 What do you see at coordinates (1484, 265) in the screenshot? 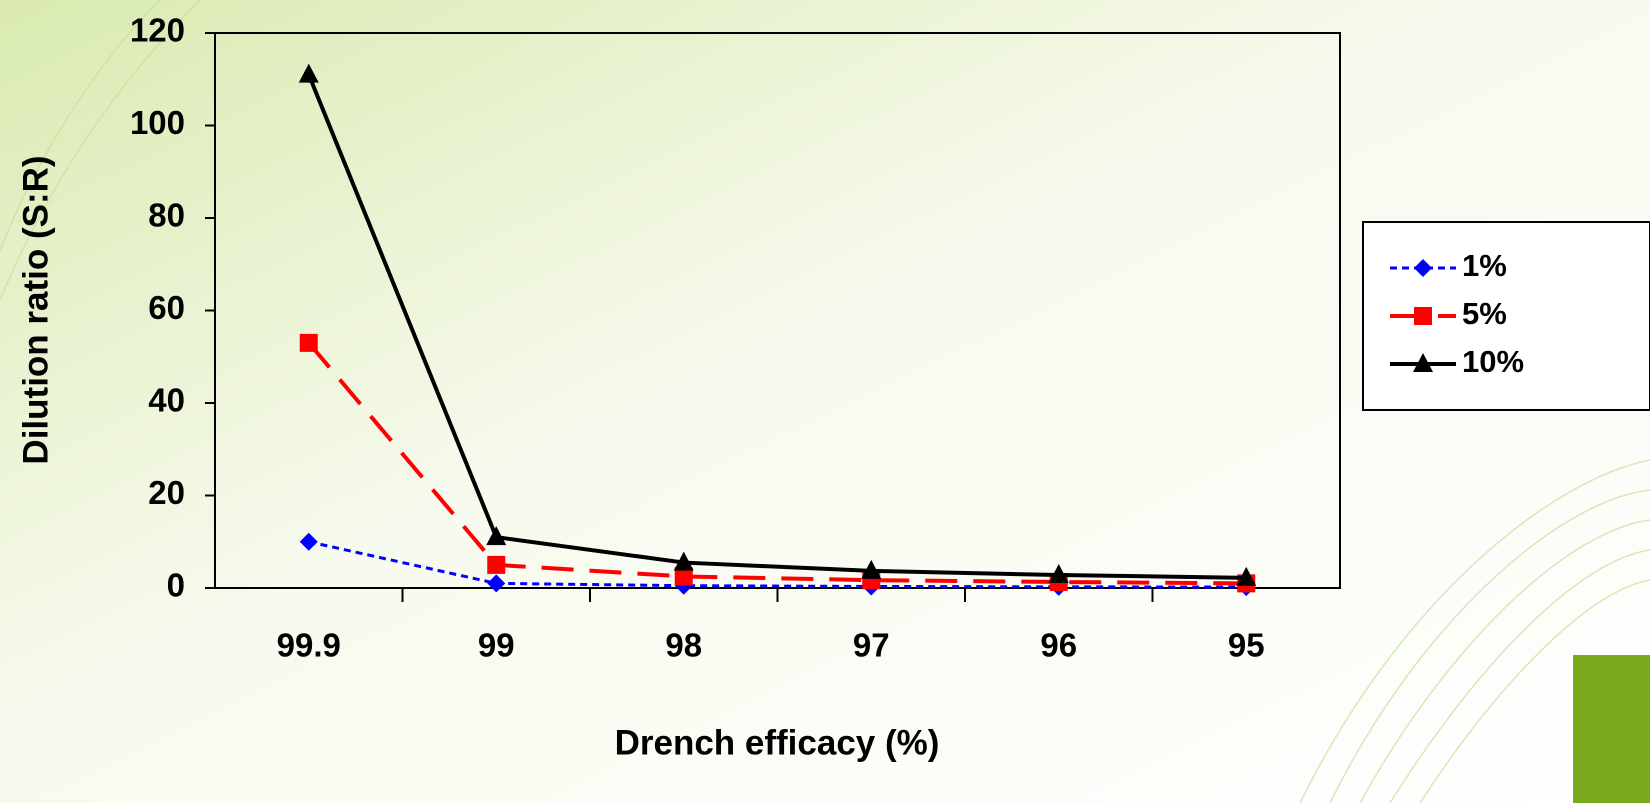
I see `legend-label: 1%` at bounding box center [1484, 265].